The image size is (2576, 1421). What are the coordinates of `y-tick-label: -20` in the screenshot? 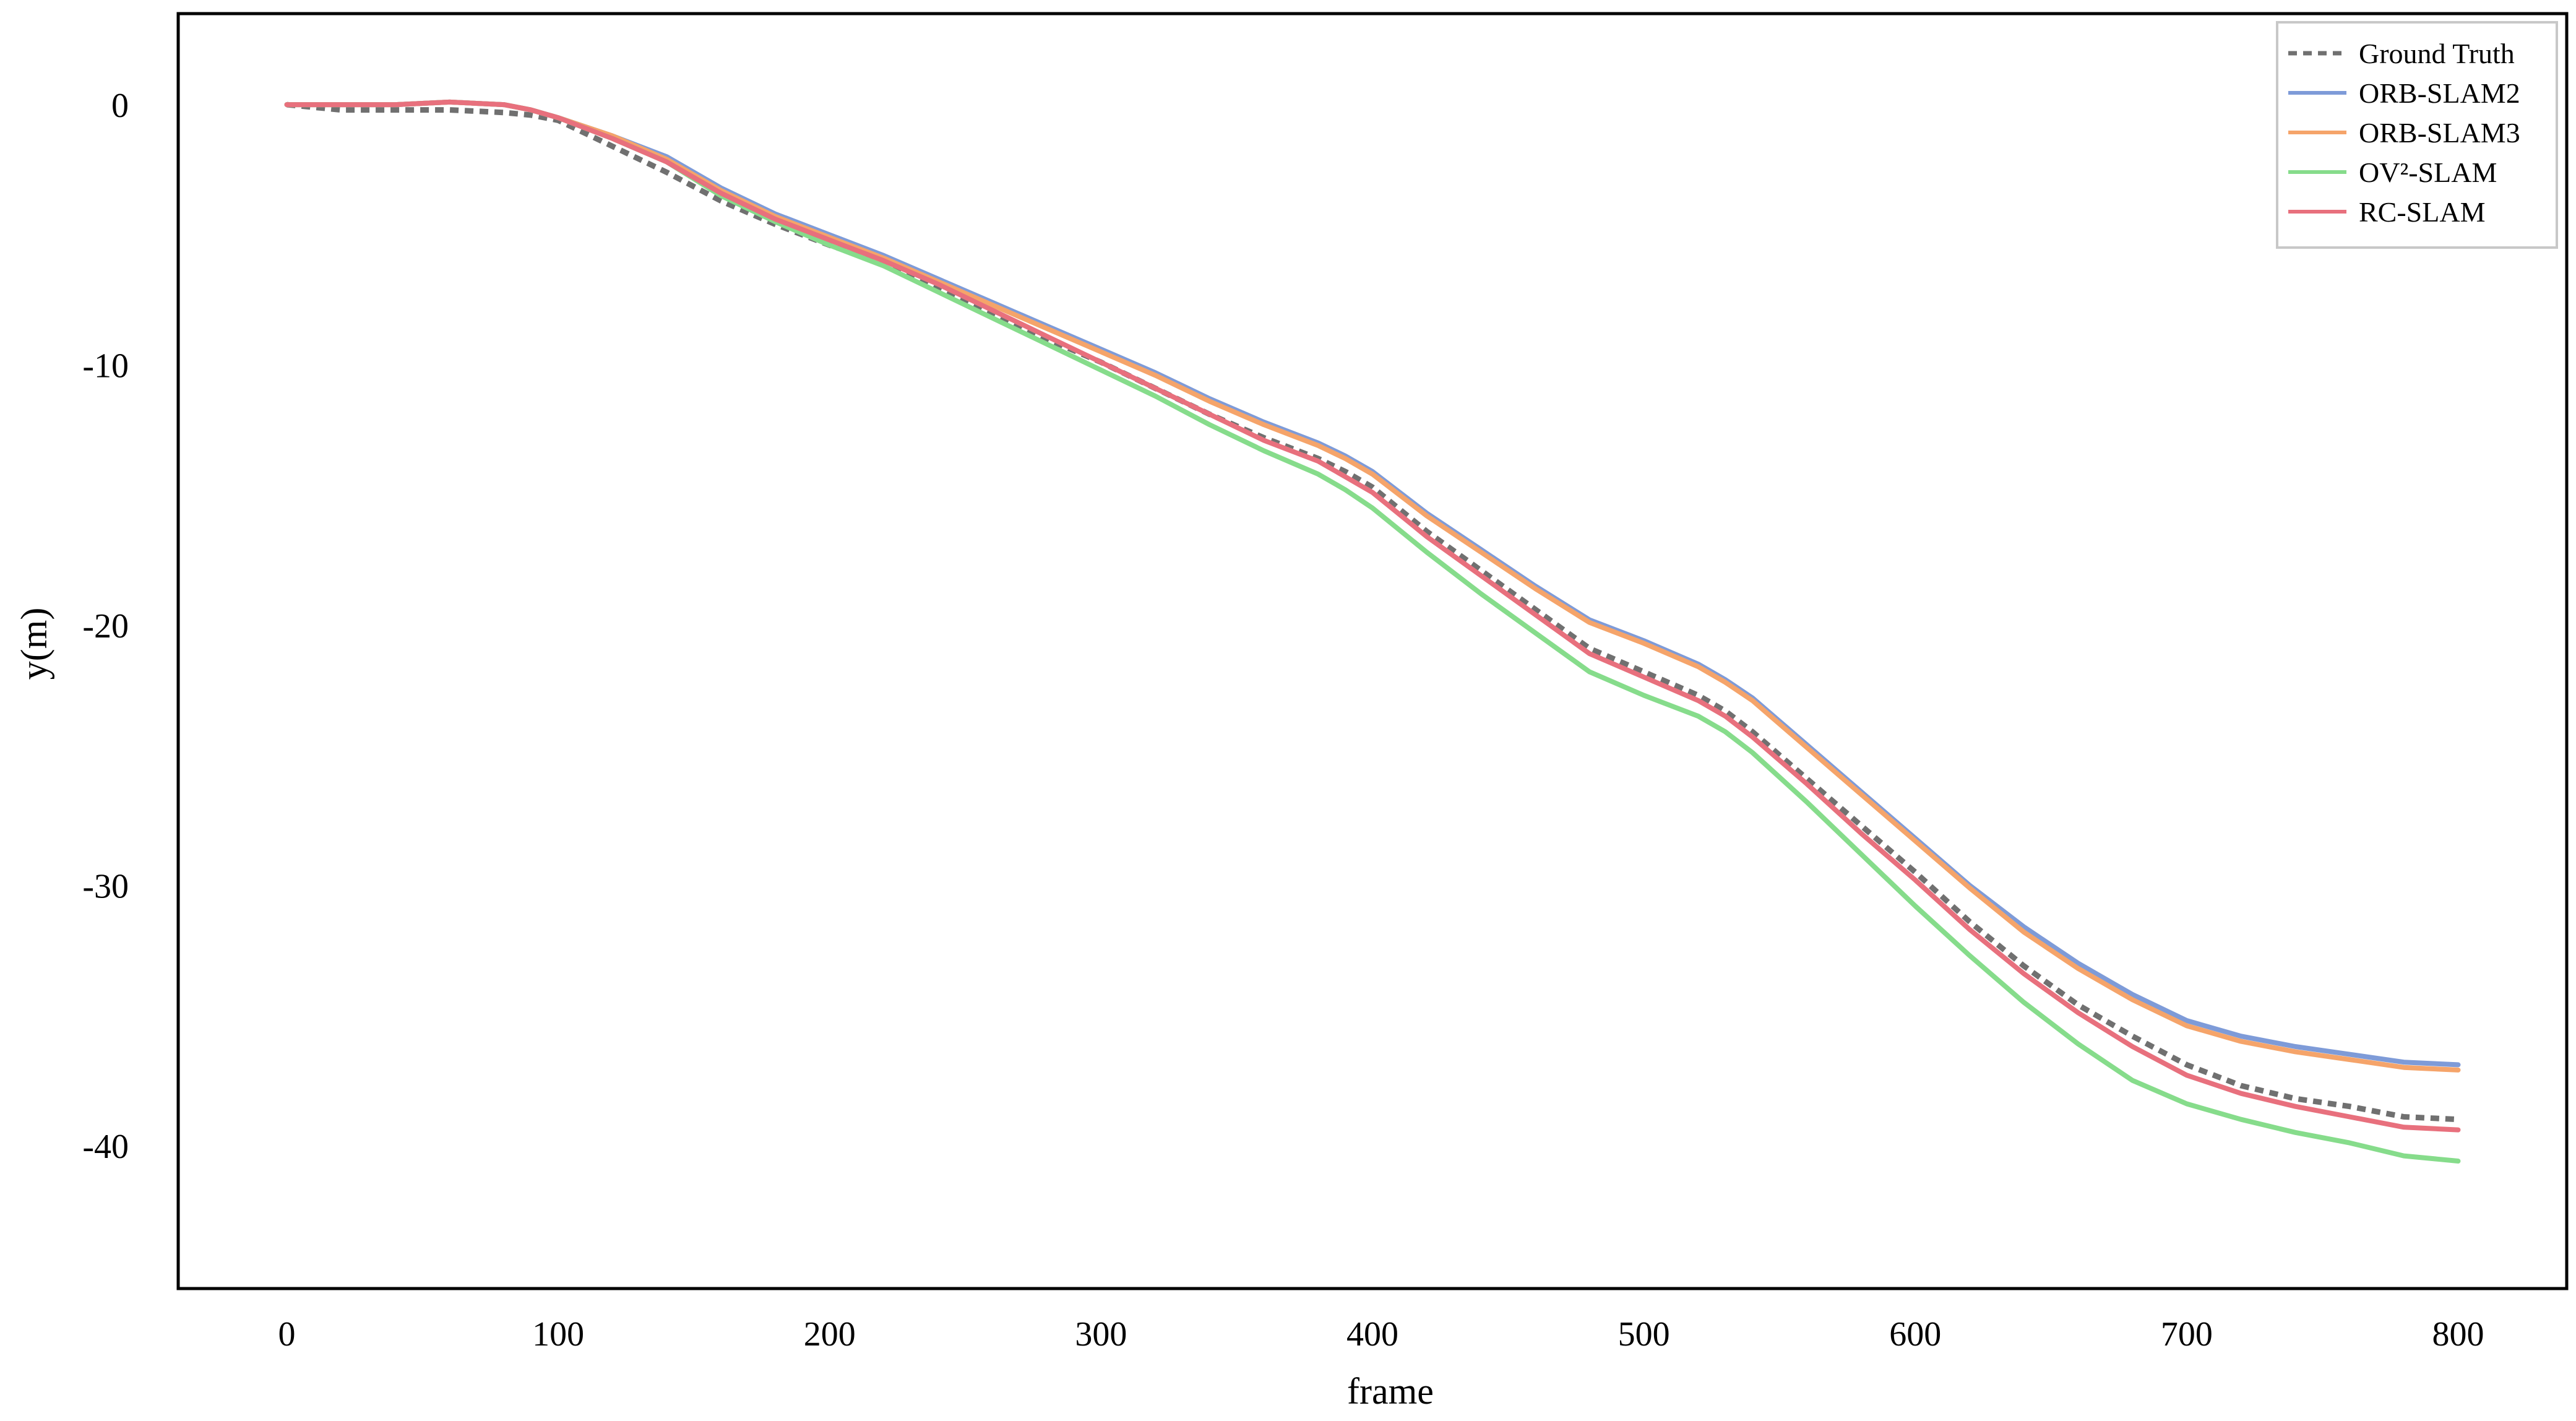 It's located at (105, 626).